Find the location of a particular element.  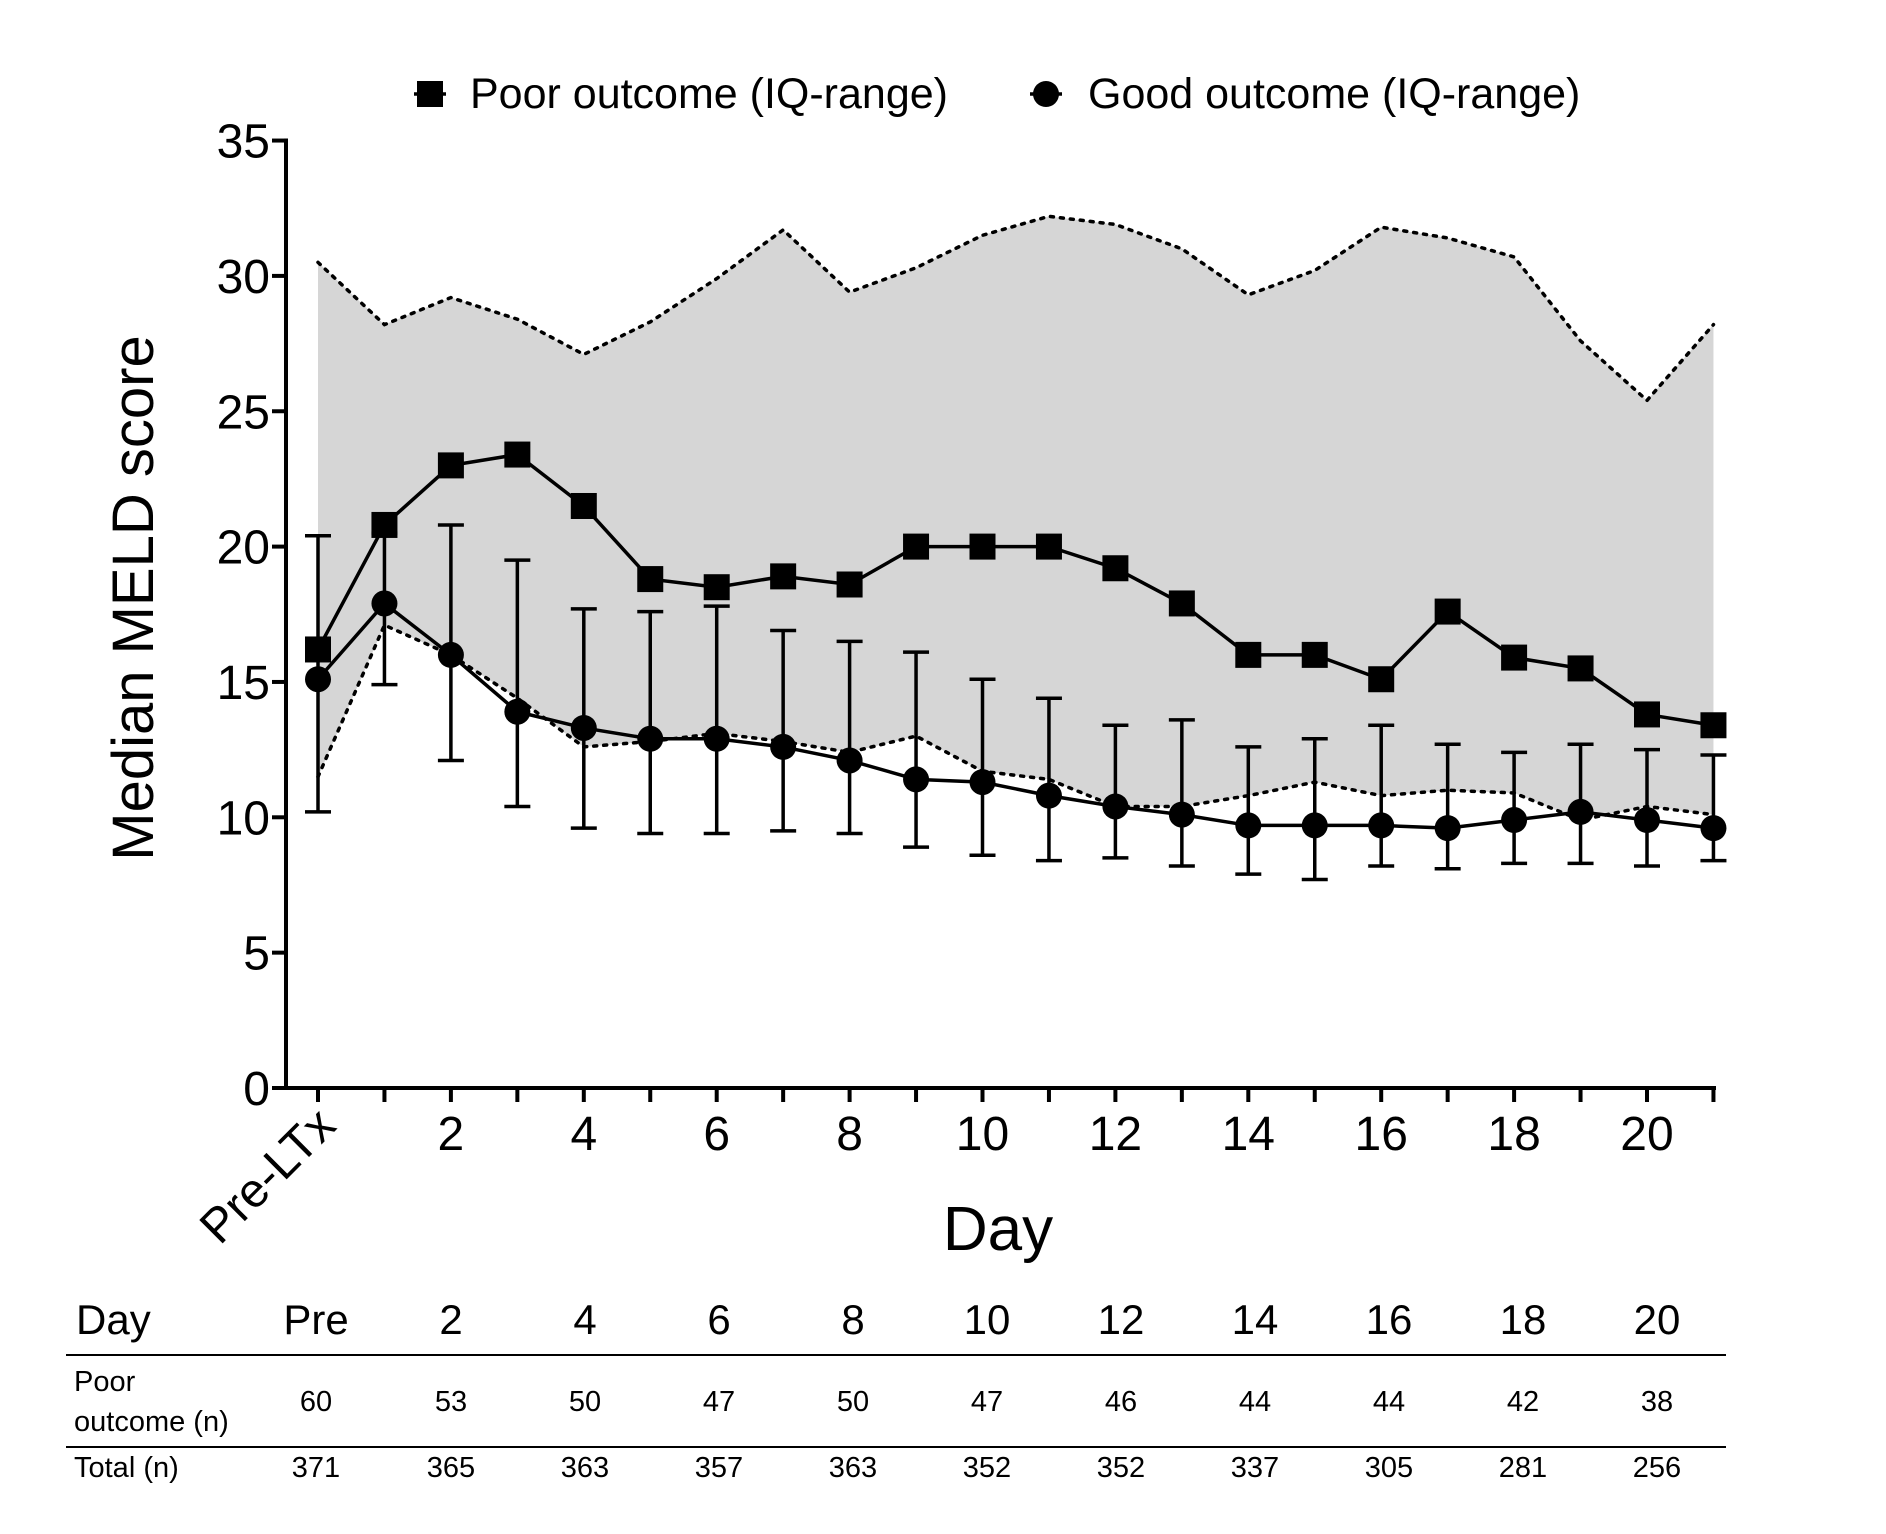

table-poor-label-line2: outcome (n) is located at coordinates (151, 1422).